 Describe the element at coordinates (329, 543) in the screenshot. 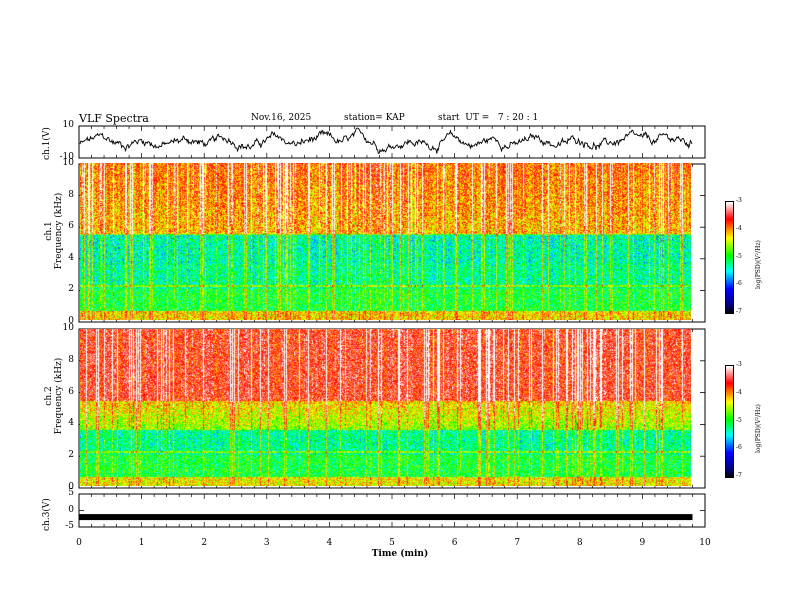

I see `x-tick-label: 4` at that location.